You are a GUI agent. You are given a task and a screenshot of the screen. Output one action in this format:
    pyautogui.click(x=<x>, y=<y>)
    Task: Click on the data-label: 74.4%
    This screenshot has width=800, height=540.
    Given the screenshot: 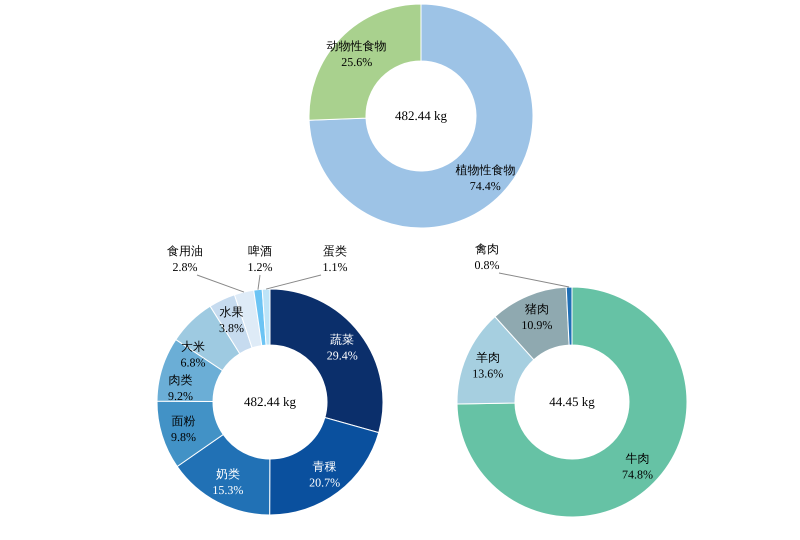 What is the action you would take?
    pyautogui.click(x=485, y=185)
    